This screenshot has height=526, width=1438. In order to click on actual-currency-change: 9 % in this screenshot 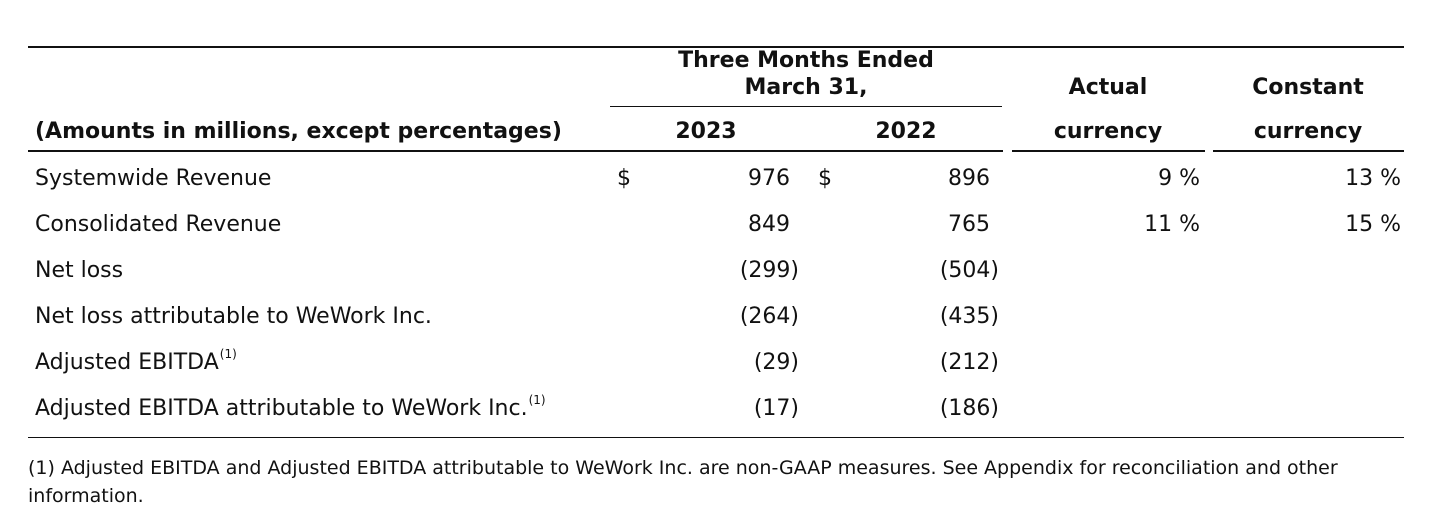, I will do `click(1179, 178)`.